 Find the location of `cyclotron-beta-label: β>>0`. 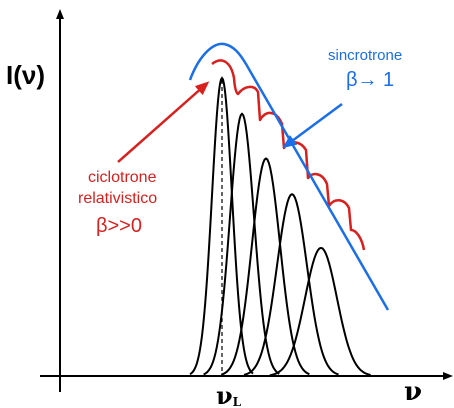

cyclotron-beta-label: β>>0 is located at coordinates (119, 226).